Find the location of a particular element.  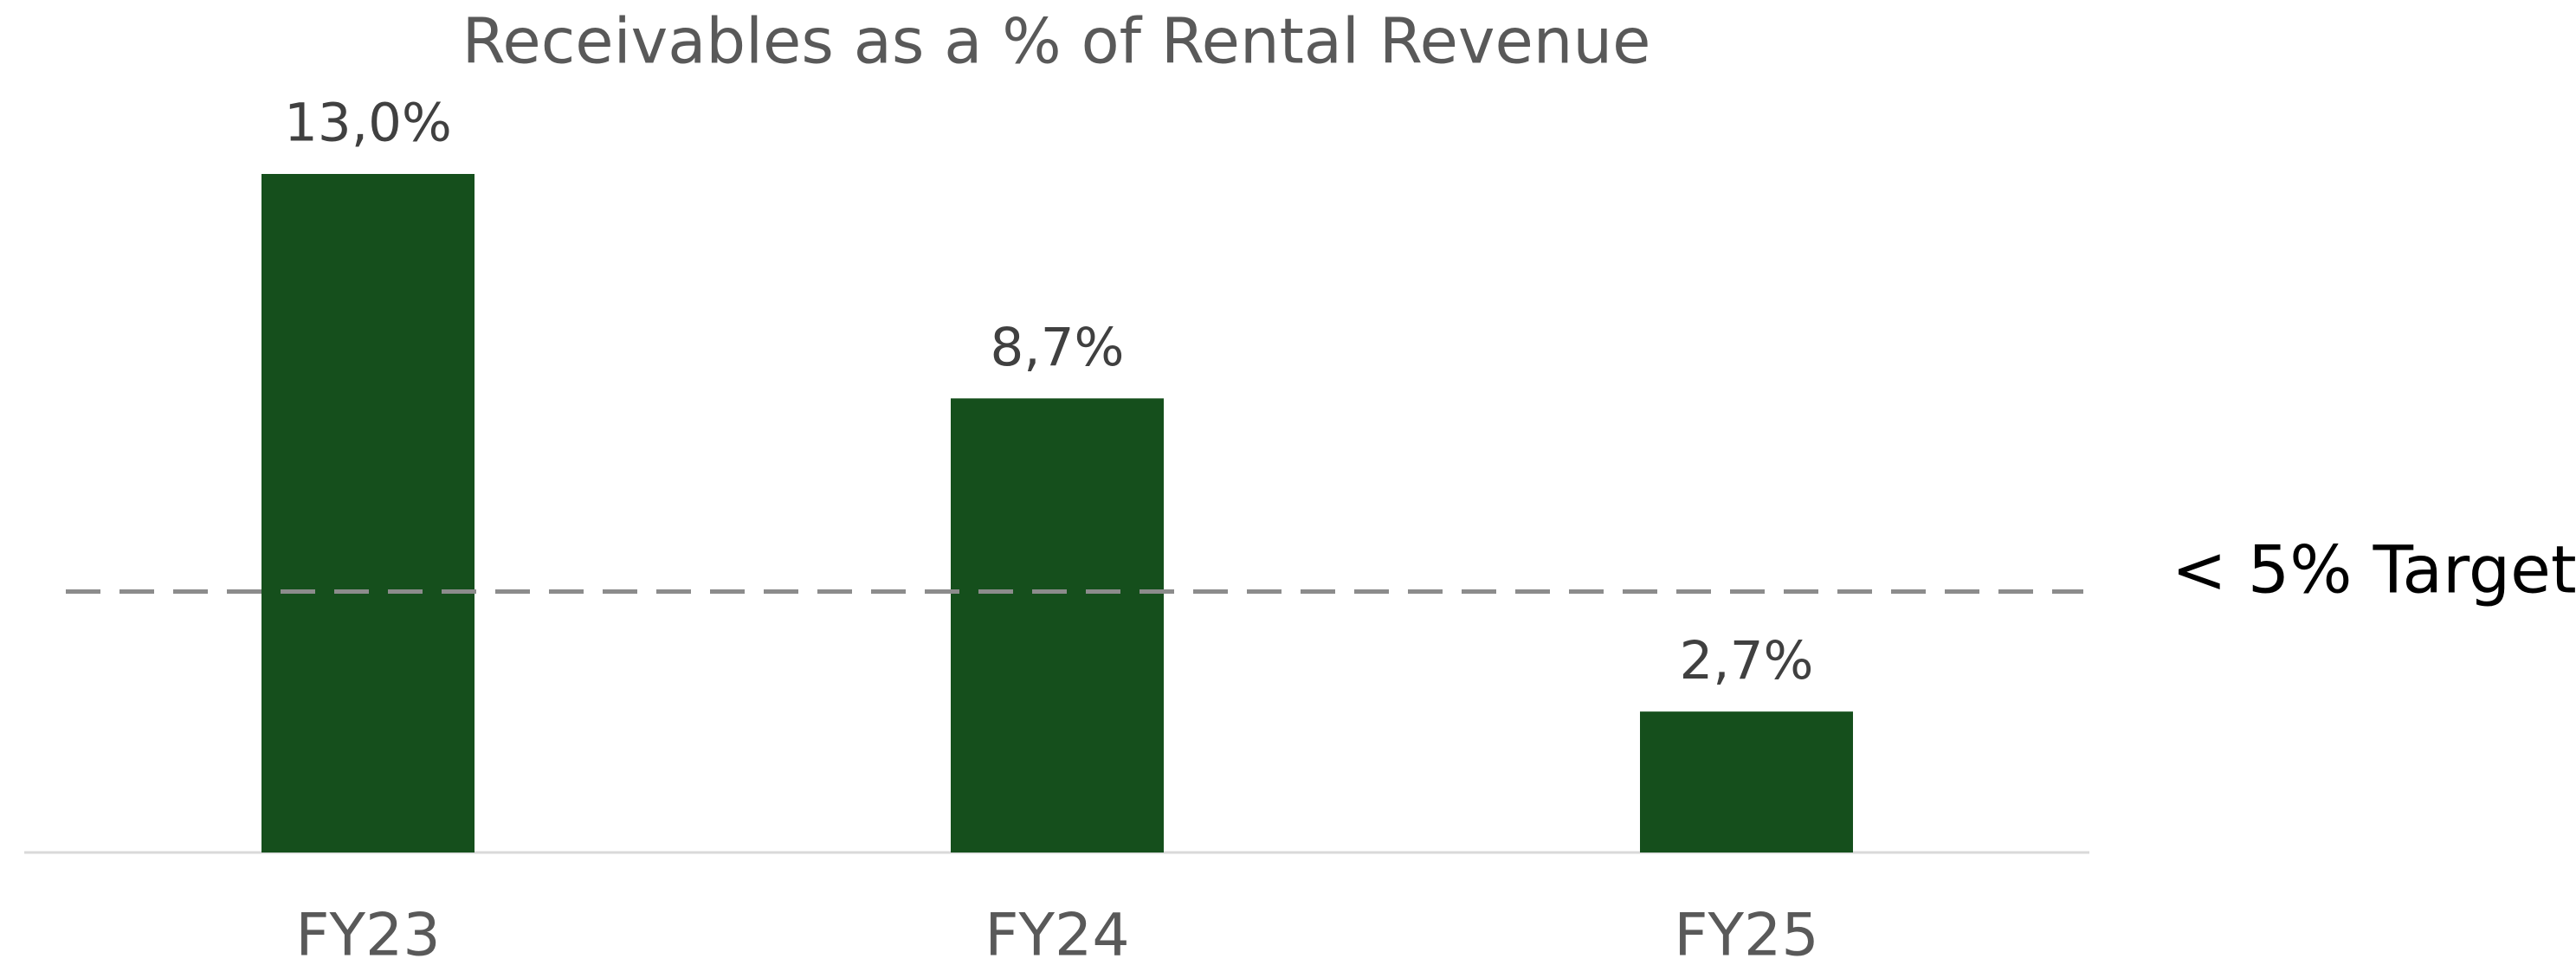

target-label: < 5% Target is located at coordinates (2374, 569).